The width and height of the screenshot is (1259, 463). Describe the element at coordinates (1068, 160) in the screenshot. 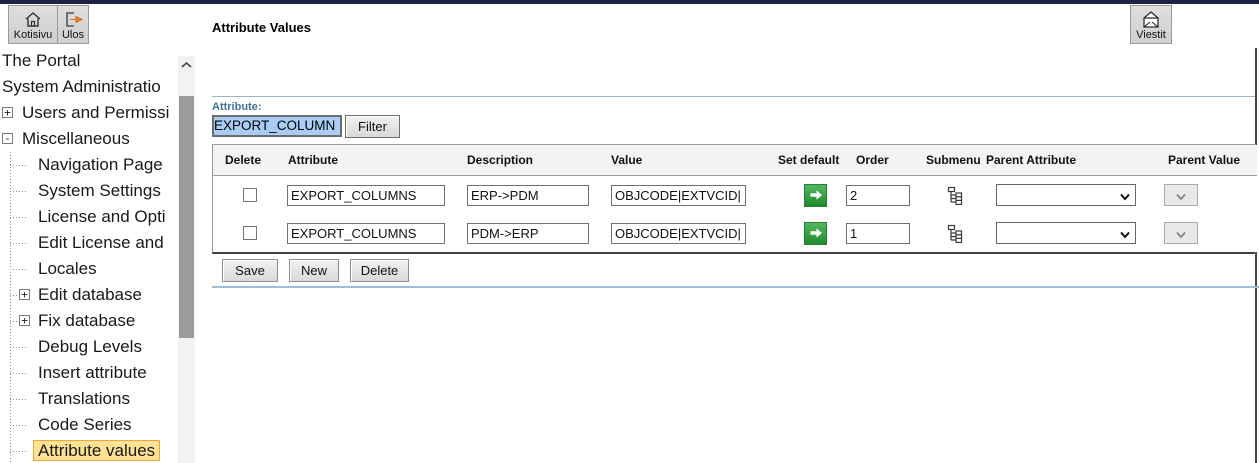

I see `column-header-parent-attribute: Parent Attribute` at that location.